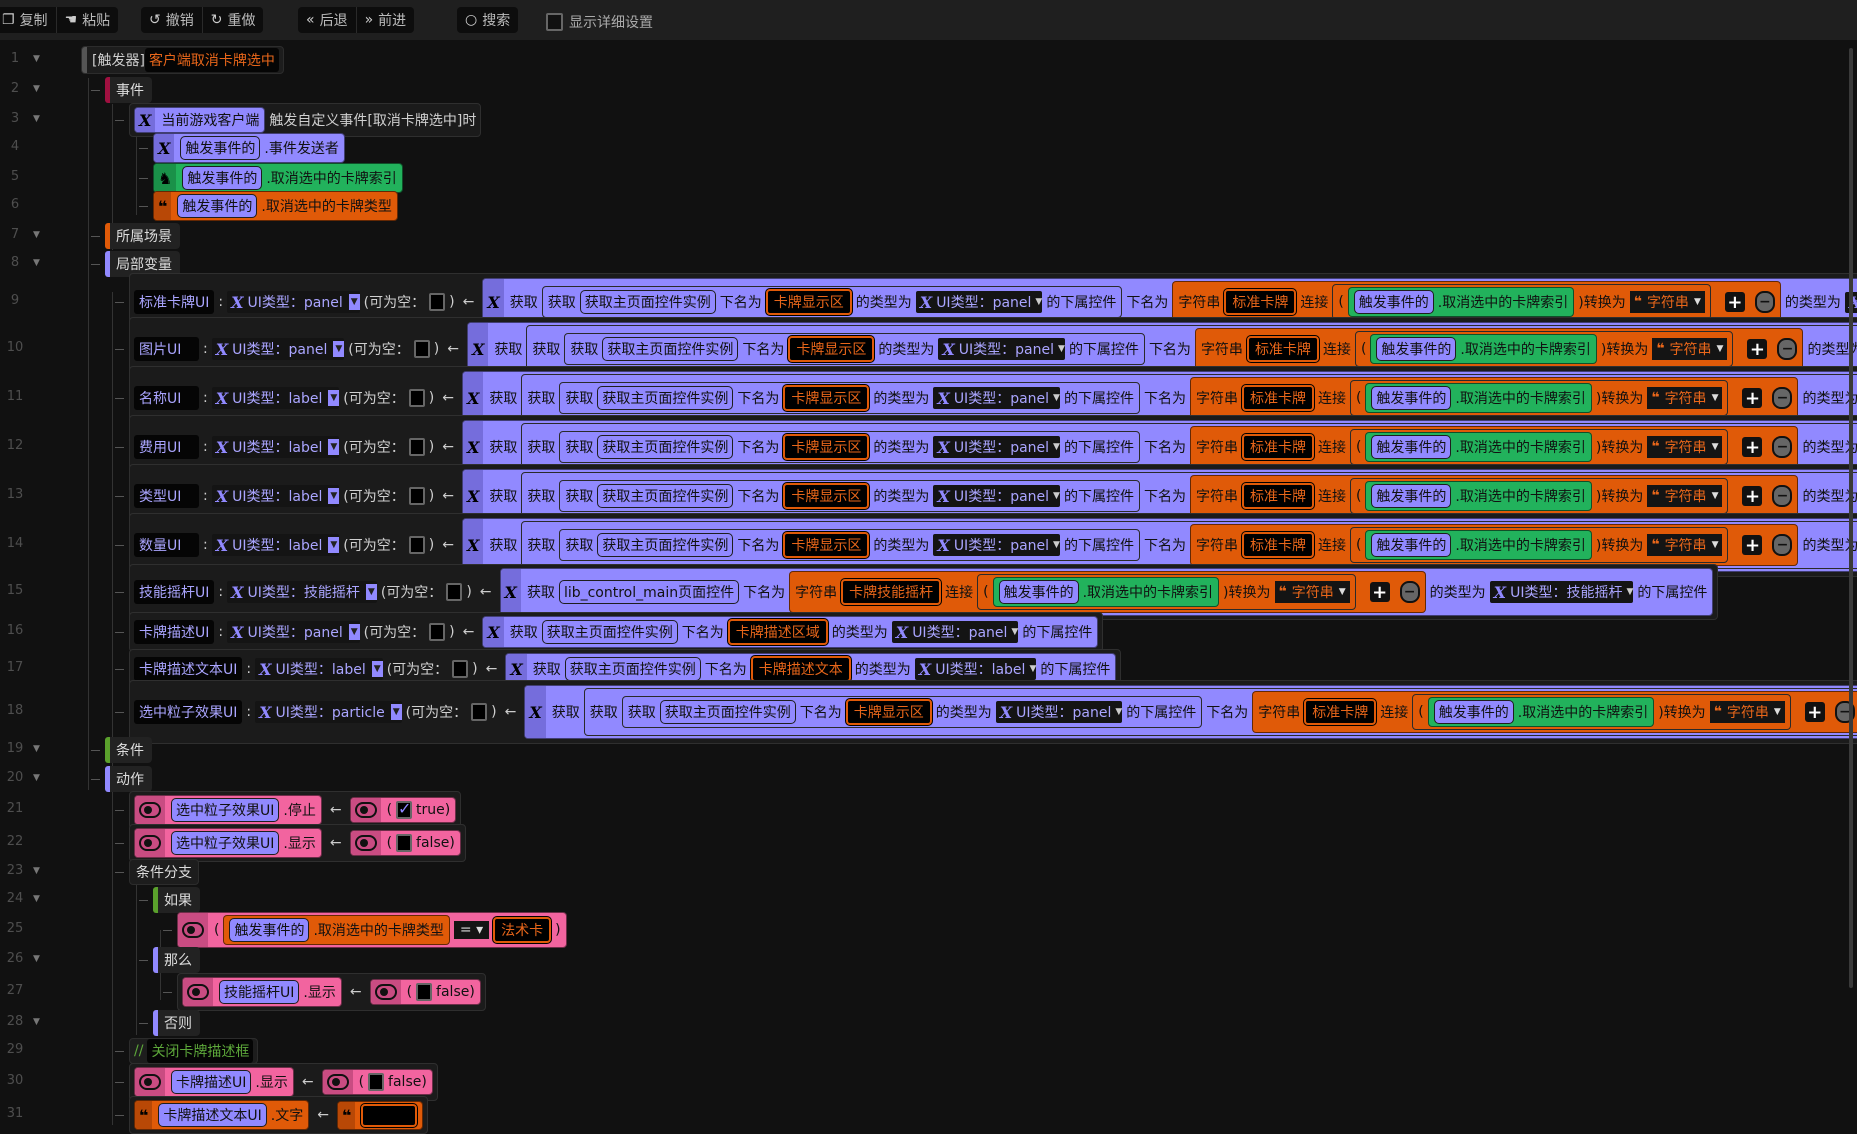 The height and width of the screenshot is (1134, 1857). I want to click on orange-block: 触发事件的 .取消选中的卡牌类型, so click(336, 930).